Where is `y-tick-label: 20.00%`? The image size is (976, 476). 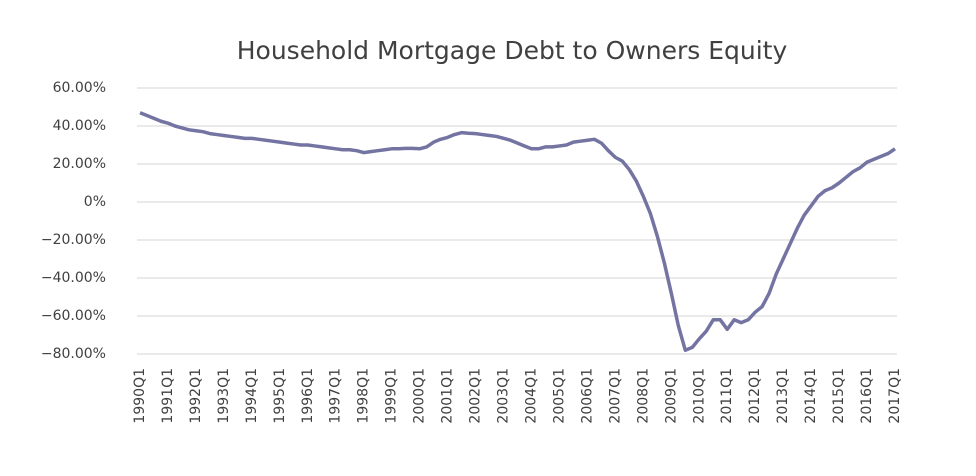 y-tick-label: 20.00% is located at coordinates (79, 164).